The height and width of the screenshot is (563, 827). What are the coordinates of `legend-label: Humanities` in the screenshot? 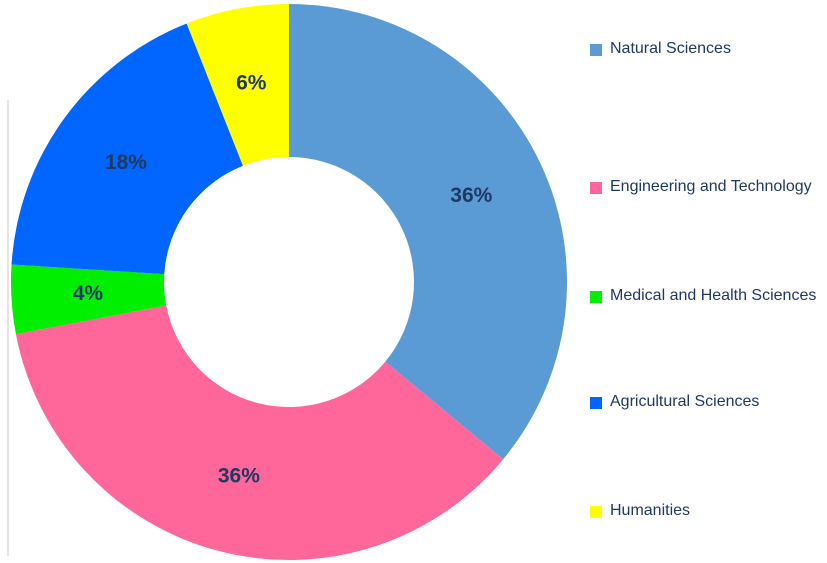 It's located at (650, 510).